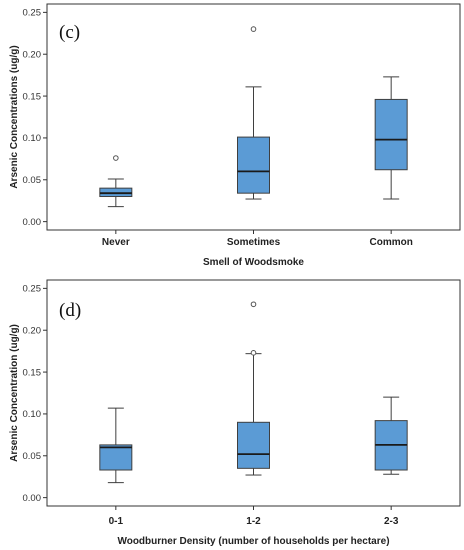  Describe the element at coordinates (253, 521) in the screenshot. I see `x-tick-label: 1-2` at that location.